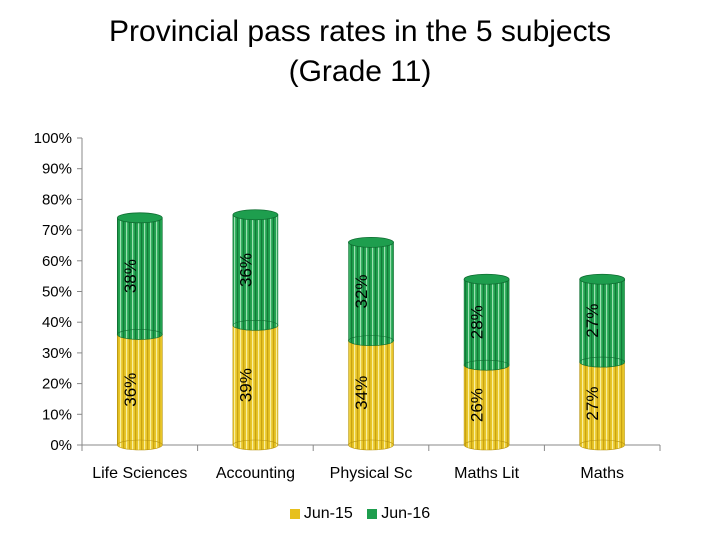 This screenshot has height=540, width=720. Describe the element at coordinates (57, 353) in the screenshot. I see `y-tick-label: 30%` at that location.